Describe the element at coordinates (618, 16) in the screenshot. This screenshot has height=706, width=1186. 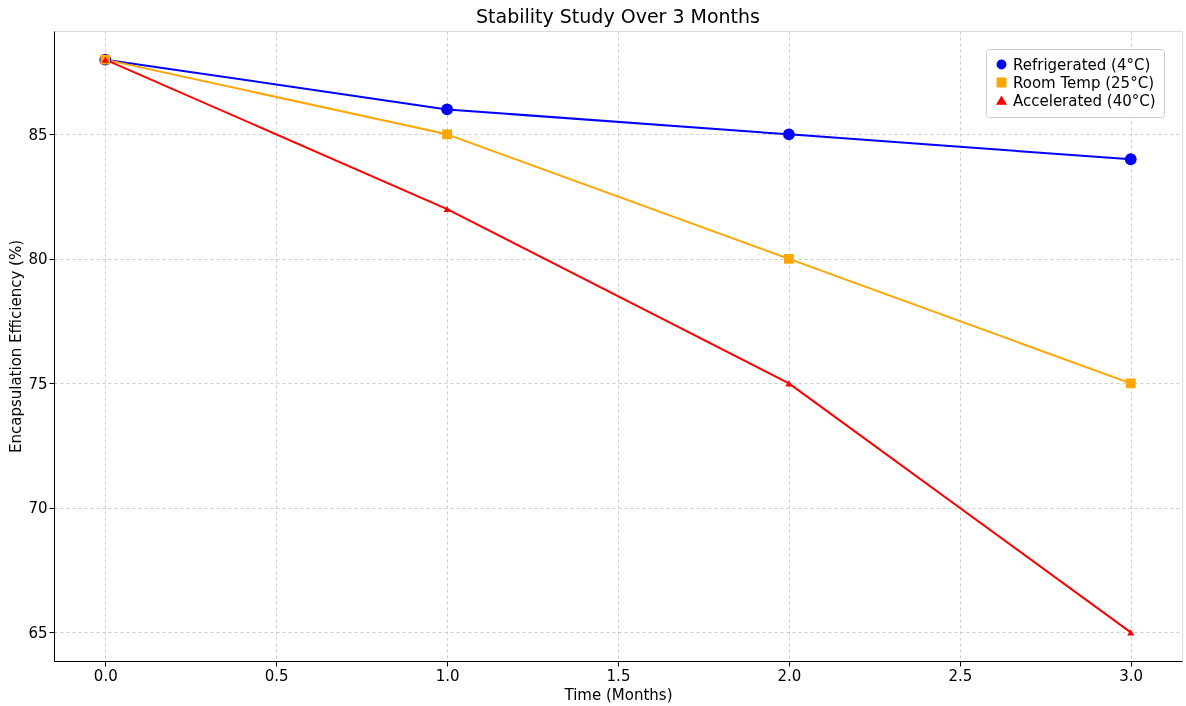
I see `chart-title: Stability Study Over 3 Months` at that location.